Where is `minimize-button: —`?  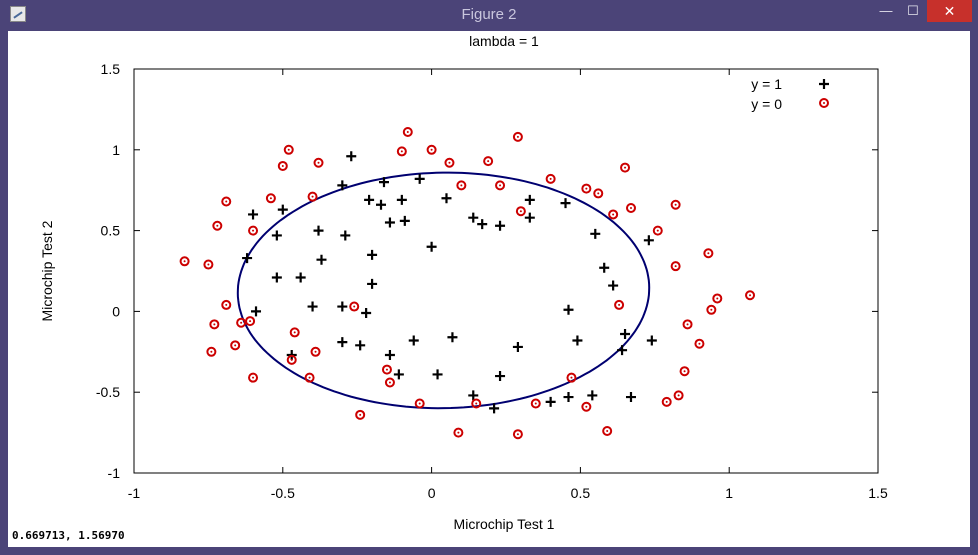
minimize-button: — is located at coordinates (886, 10).